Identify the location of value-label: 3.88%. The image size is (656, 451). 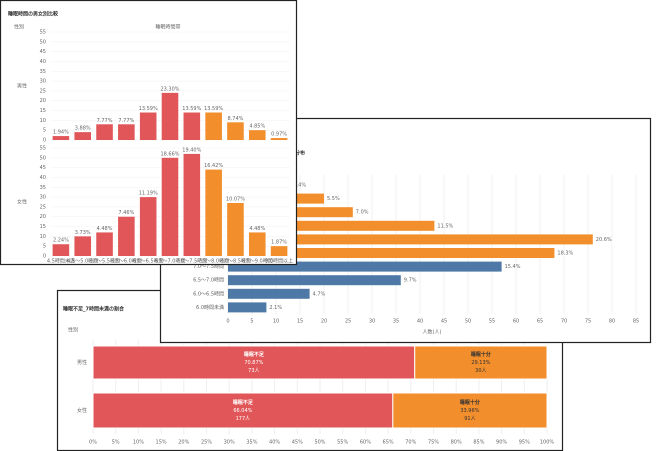
(83, 129).